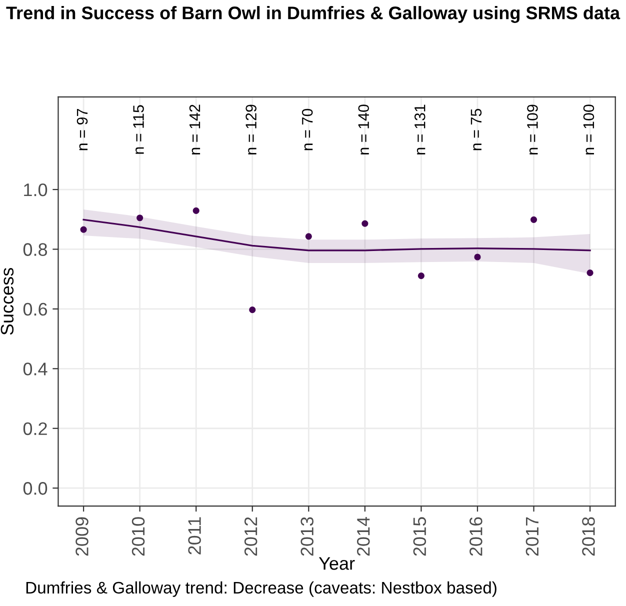  Describe the element at coordinates (313, 14) in the screenshot. I see `chart-title: Trend in Success of Barn Owl in Dumfries & Galloway using SRMS data` at that location.